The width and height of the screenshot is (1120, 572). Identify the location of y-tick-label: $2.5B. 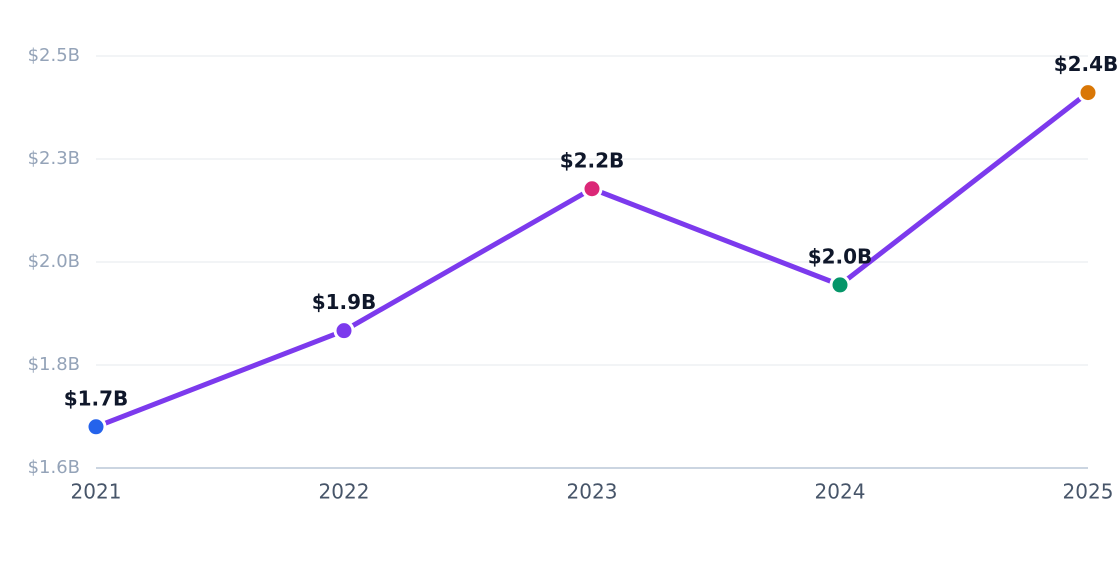
(54, 55).